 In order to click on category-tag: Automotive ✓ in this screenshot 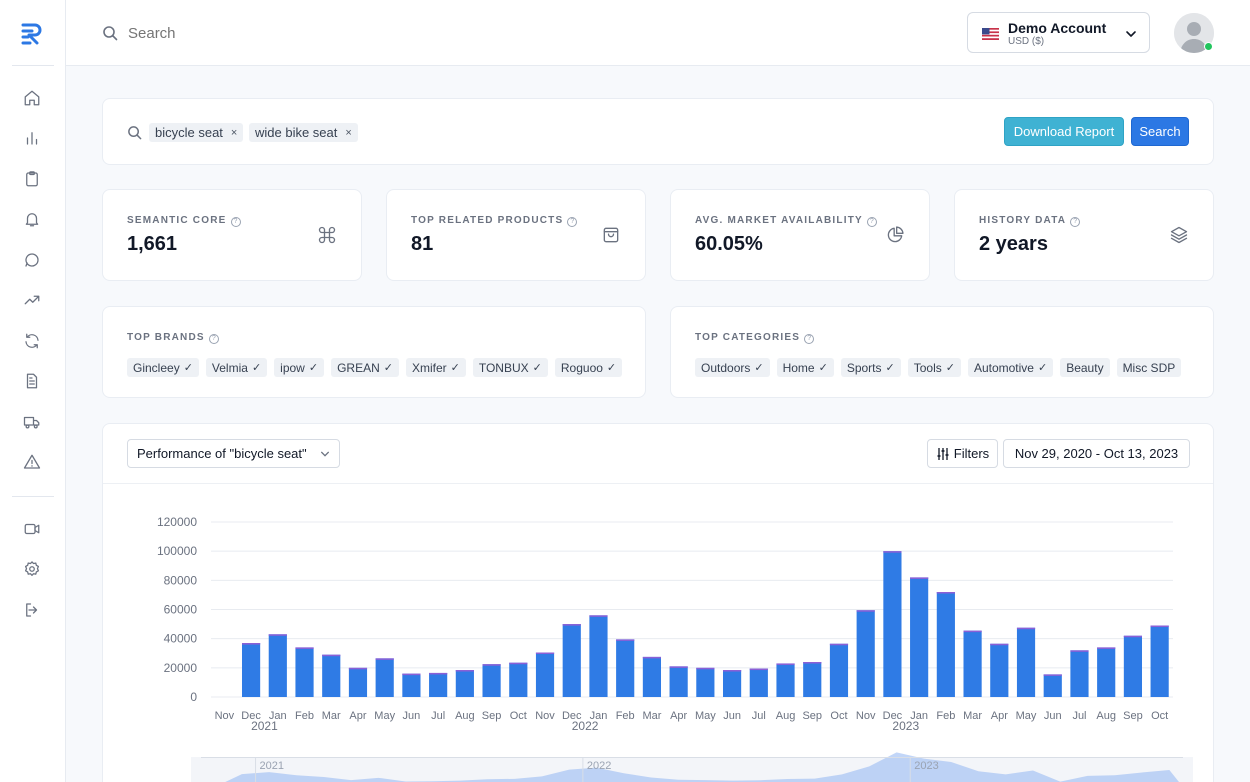, I will do `click(1010, 367)`.